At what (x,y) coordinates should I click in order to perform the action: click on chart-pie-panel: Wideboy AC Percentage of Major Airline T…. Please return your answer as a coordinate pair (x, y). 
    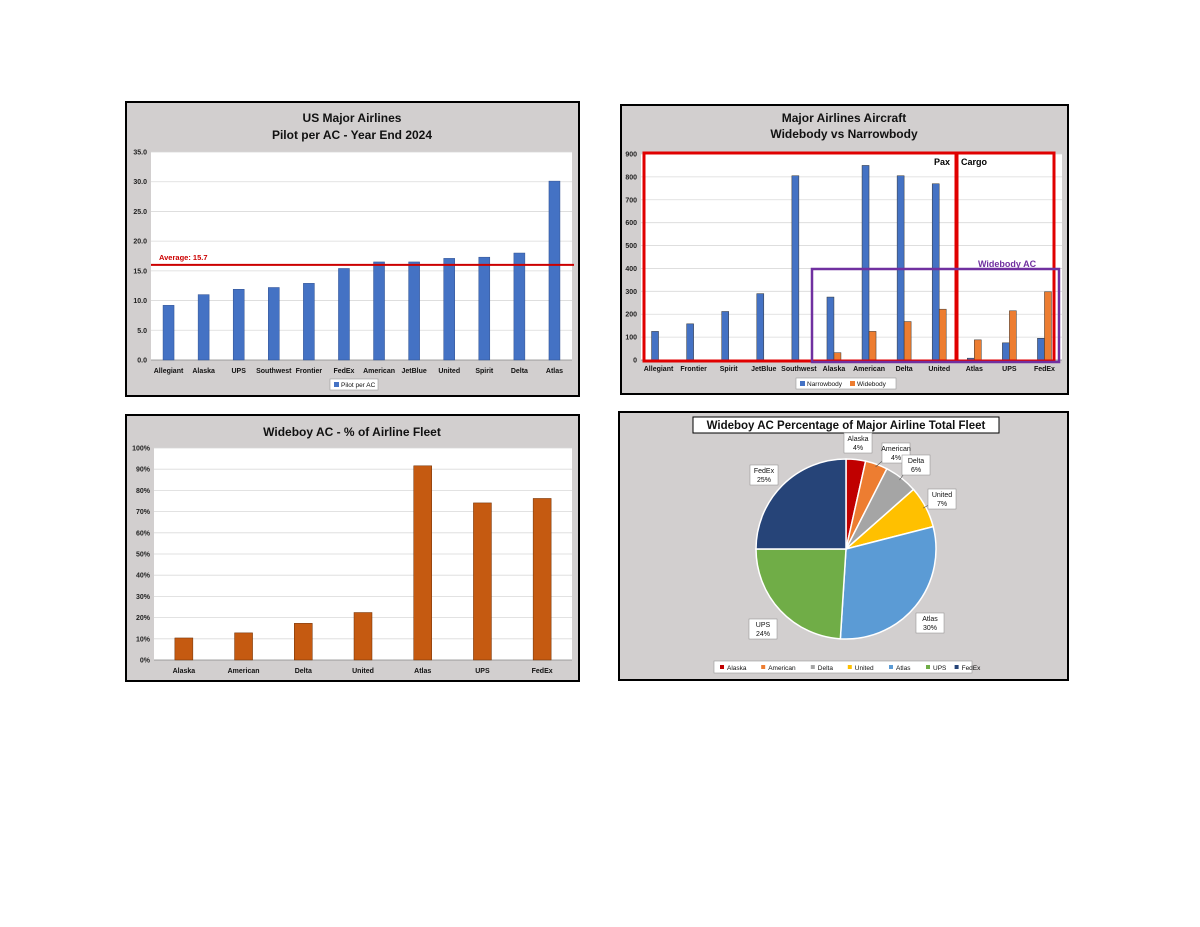
    Looking at the image, I should click on (843, 546).